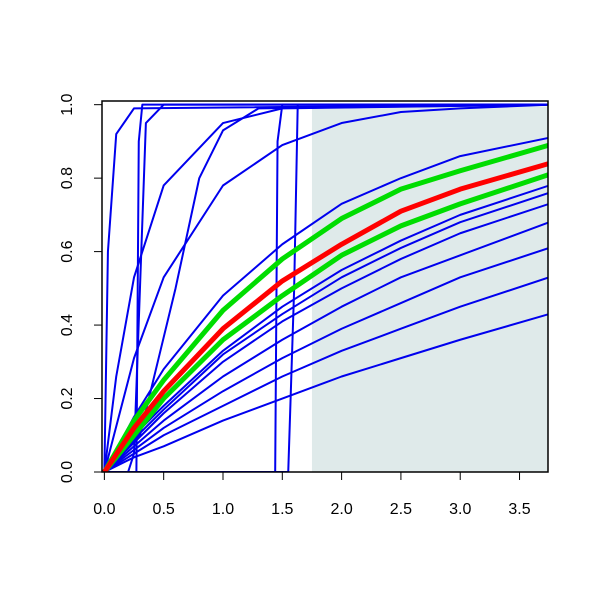  Describe the element at coordinates (67, 104) in the screenshot. I see `y-tick-label: 1.0` at that location.